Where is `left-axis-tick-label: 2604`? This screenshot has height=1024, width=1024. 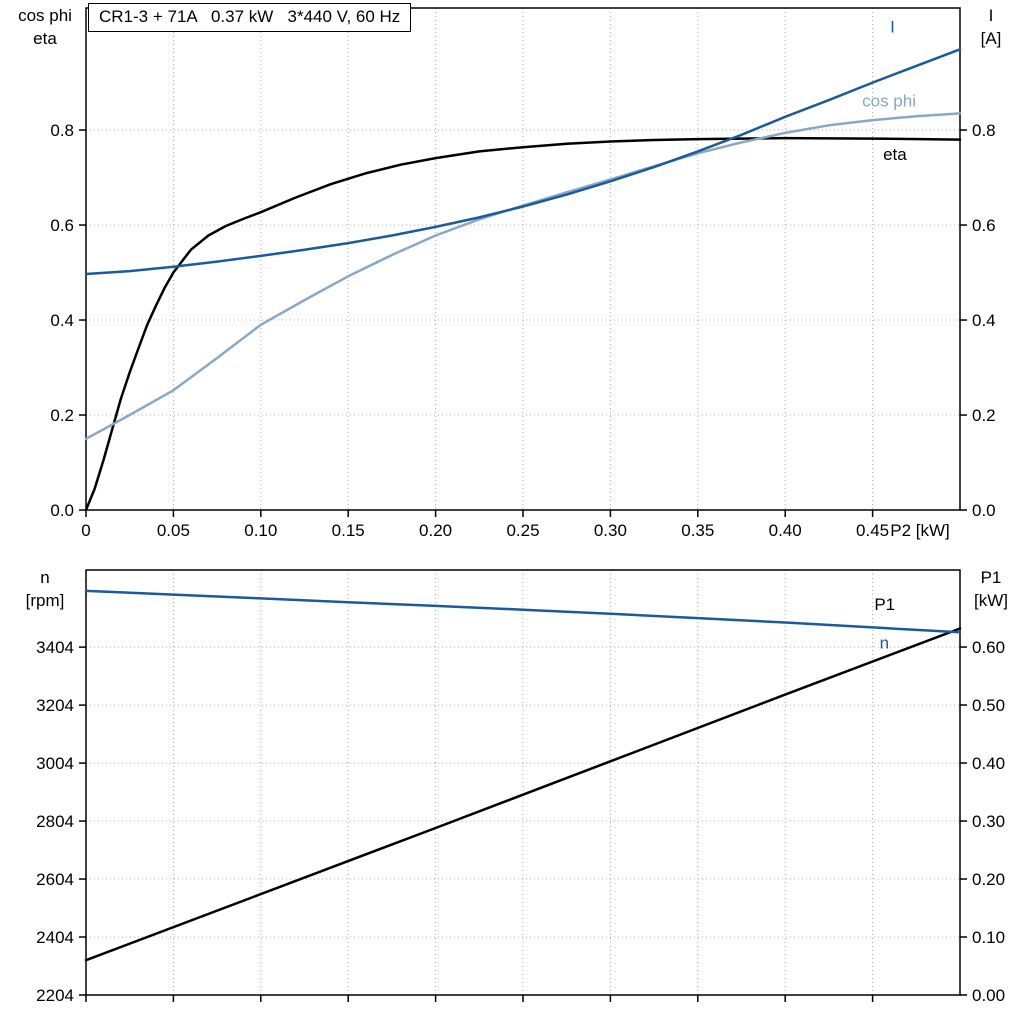 left-axis-tick-label: 2604 is located at coordinates (55, 879).